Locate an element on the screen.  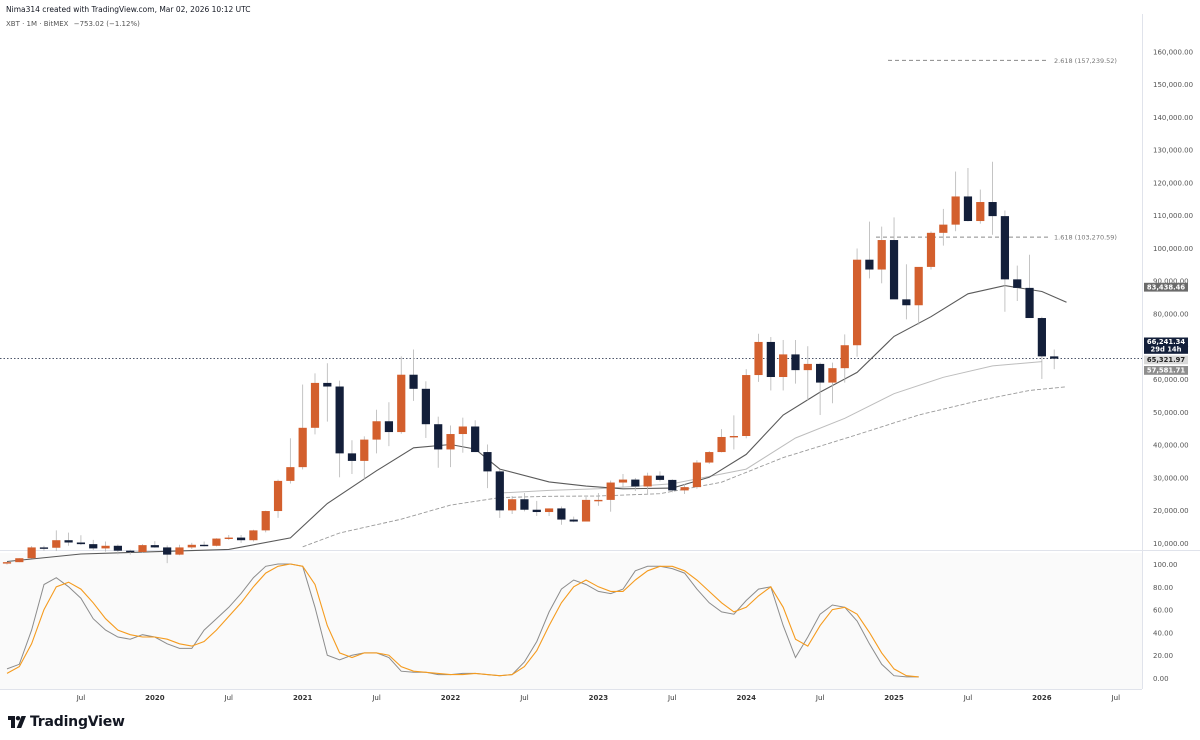
ma-mid-line is located at coordinates (770, 427).